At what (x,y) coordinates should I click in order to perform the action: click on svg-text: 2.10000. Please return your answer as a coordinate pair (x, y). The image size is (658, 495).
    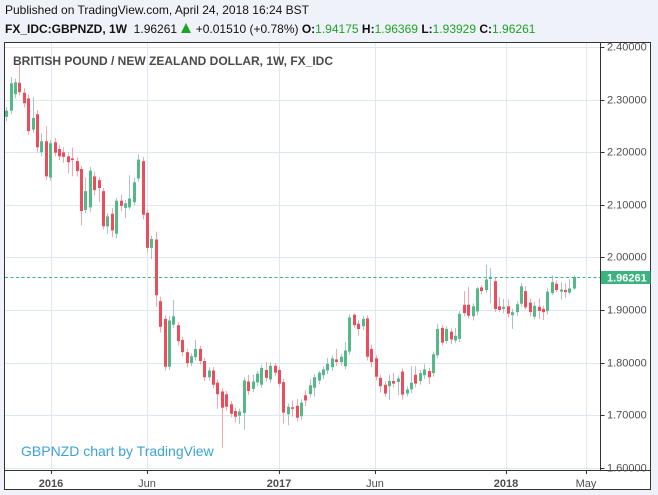
    Looking at the image, I should click on (627, 206).